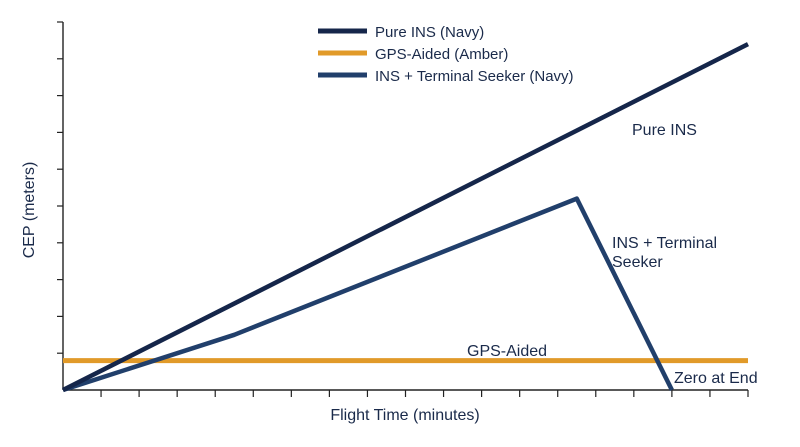  I want to click on x-axis-label: Flight Time (minutes), so click(404, 415).